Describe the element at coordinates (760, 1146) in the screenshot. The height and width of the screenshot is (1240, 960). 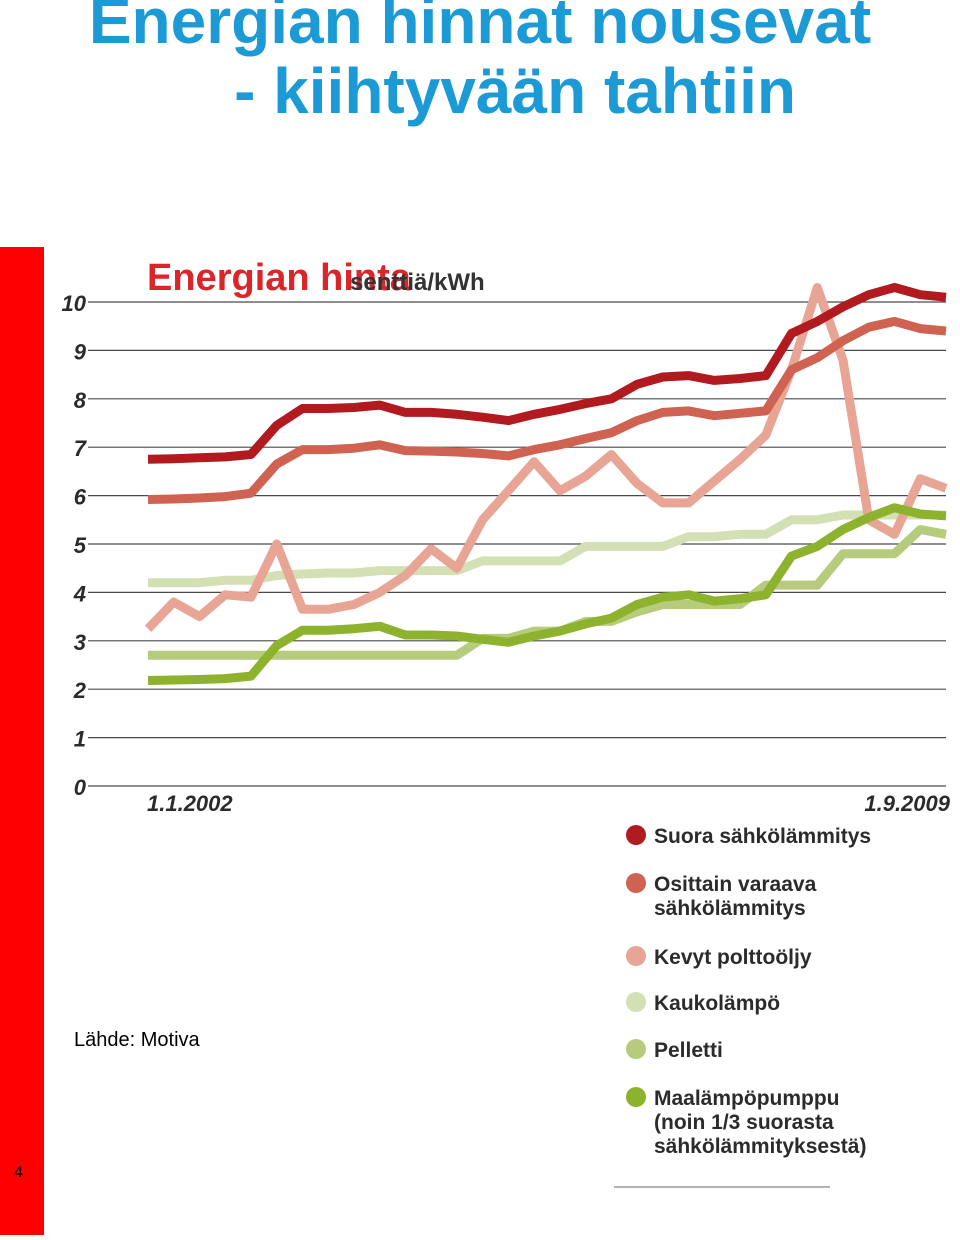
I see `legend-label: sähkölämmityksestä)` at that location.